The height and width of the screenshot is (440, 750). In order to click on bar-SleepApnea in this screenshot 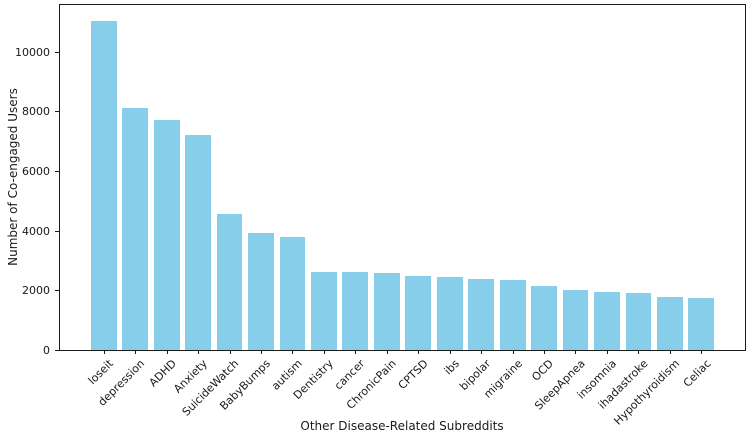, I will do `click(575, 320)`.